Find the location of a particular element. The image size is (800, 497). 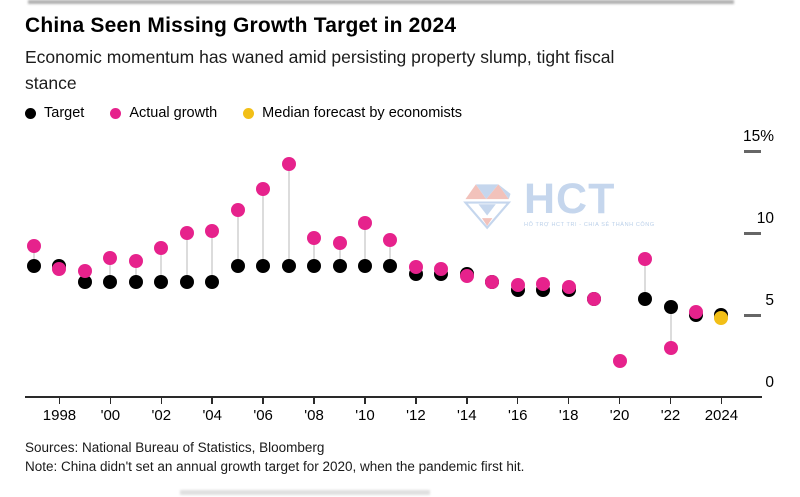

chart-title: China Seen Missing Growth Target in 2024 is located at coordinates (241, 25).